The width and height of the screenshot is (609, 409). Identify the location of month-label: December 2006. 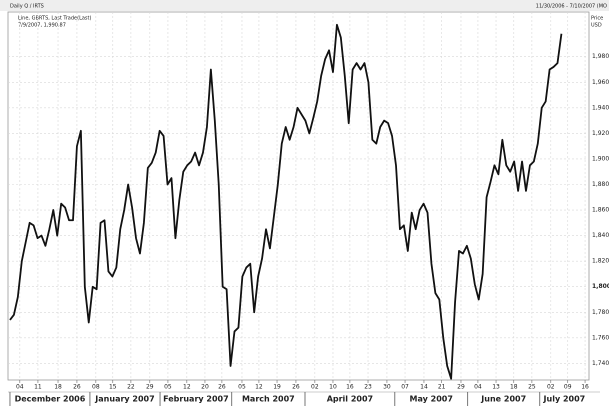
(50, 399).